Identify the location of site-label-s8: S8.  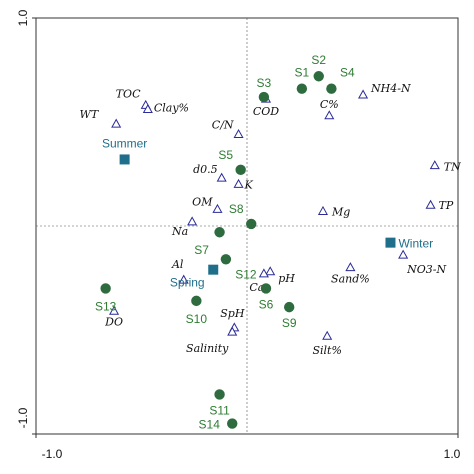
(236, 209).